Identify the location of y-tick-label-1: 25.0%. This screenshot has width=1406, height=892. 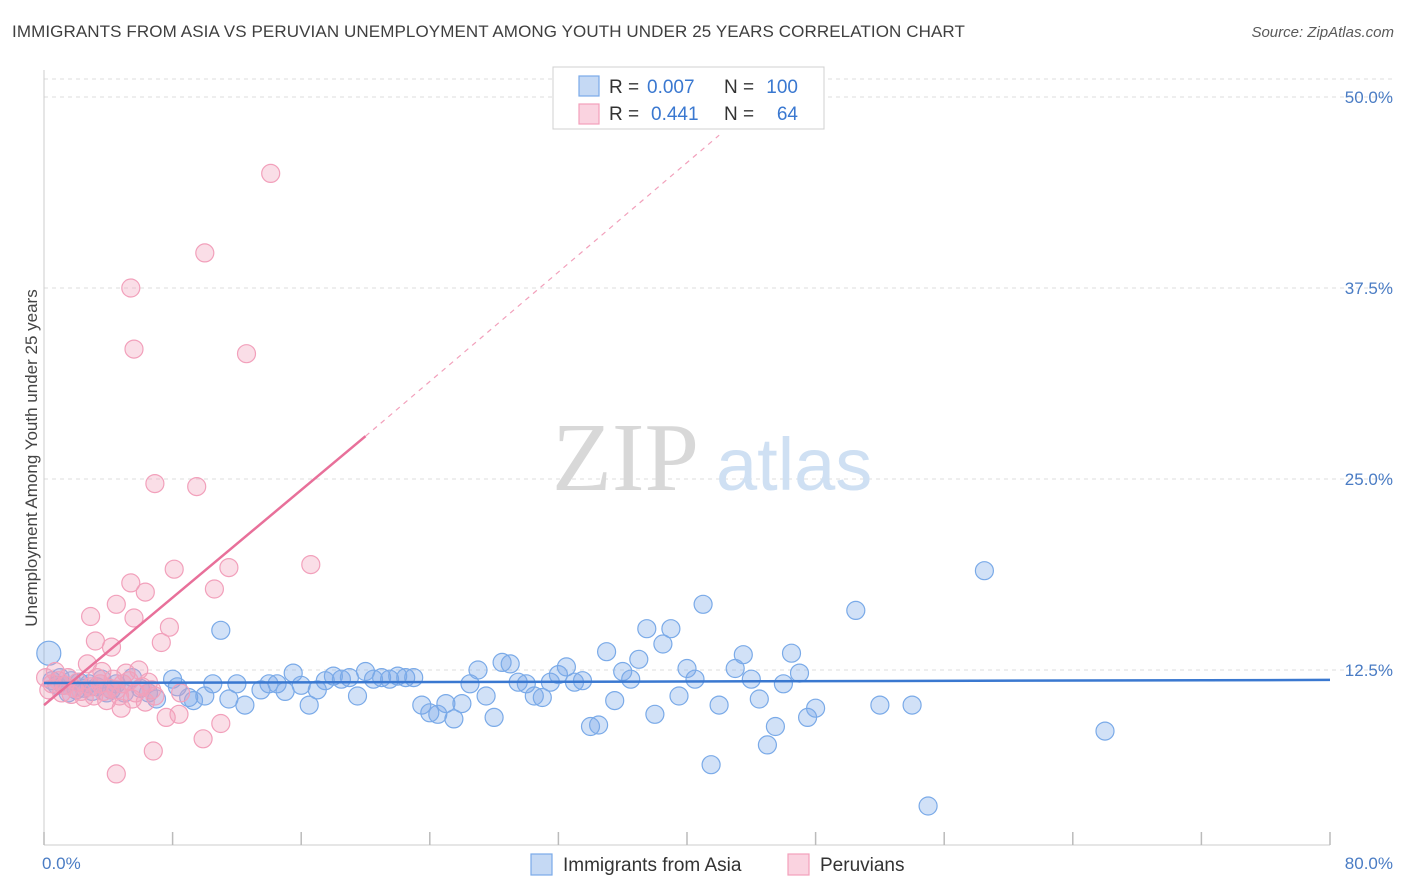
(1369, 479).